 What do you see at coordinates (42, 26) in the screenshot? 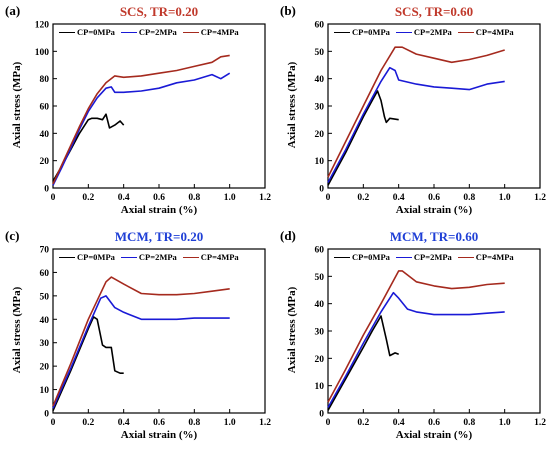
I see `y-tick-label: 120` at bounding box center [42, 26].